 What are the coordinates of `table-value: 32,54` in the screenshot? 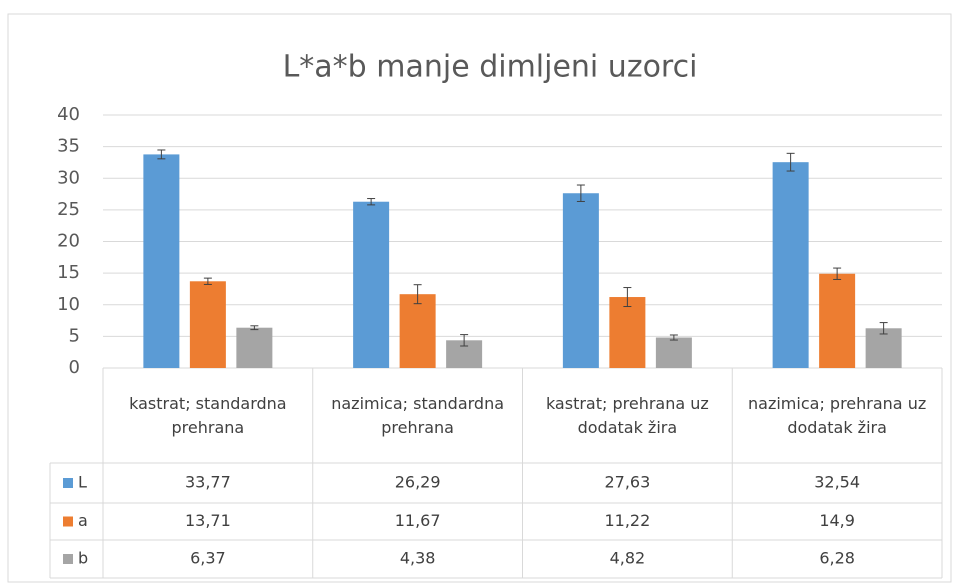 It's located at (837, 482).